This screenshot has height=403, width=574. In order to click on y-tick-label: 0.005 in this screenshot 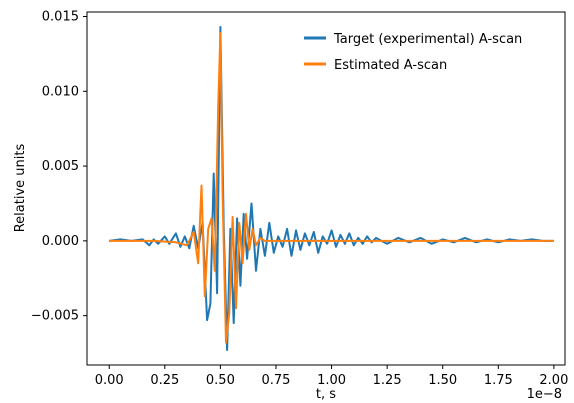, I will do `click(60, 166)`.